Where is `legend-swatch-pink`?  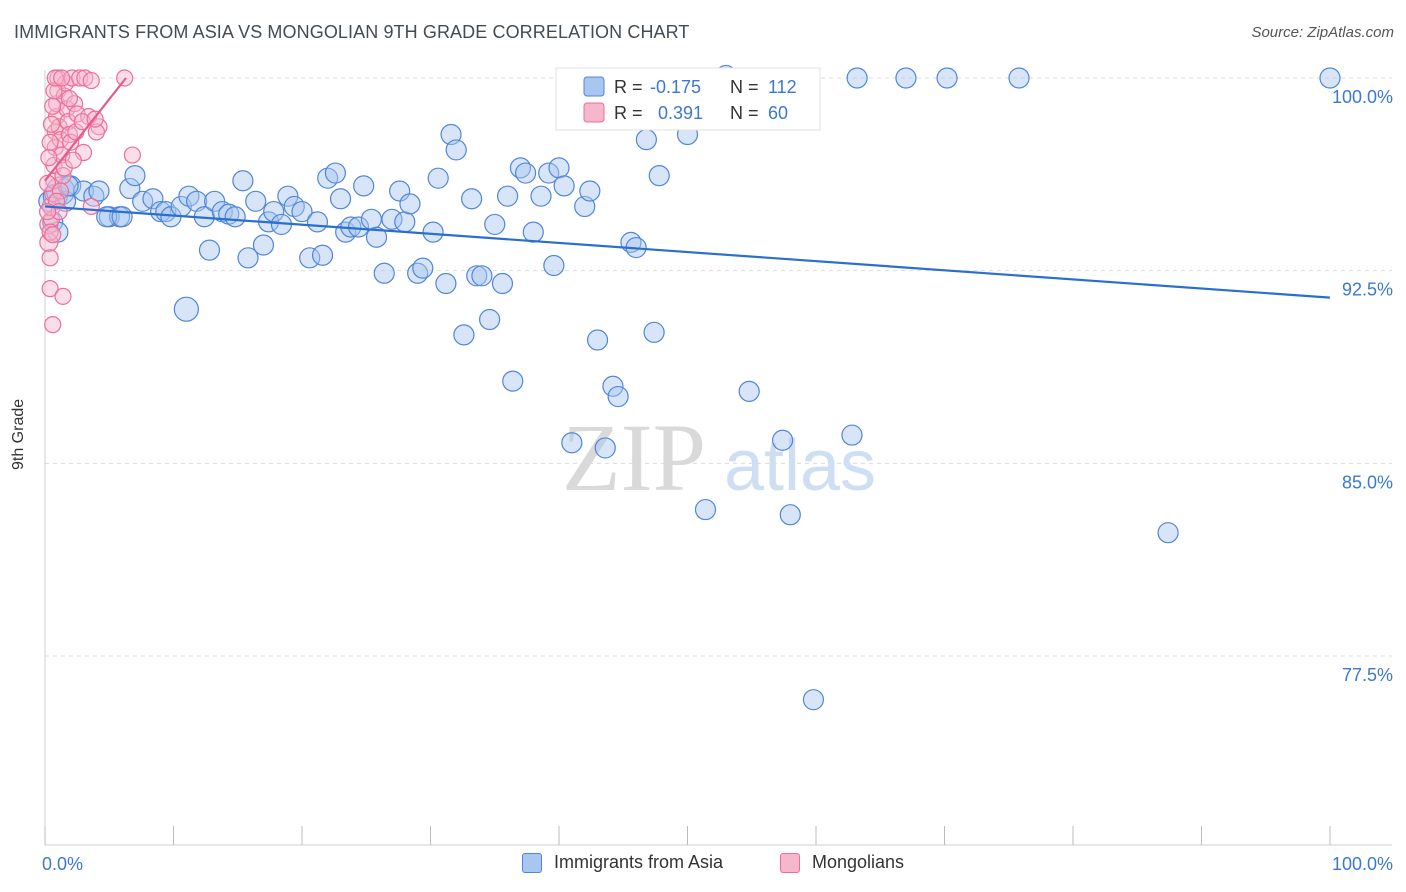
legend-swatch-pink is located at coordinates (790, 862).